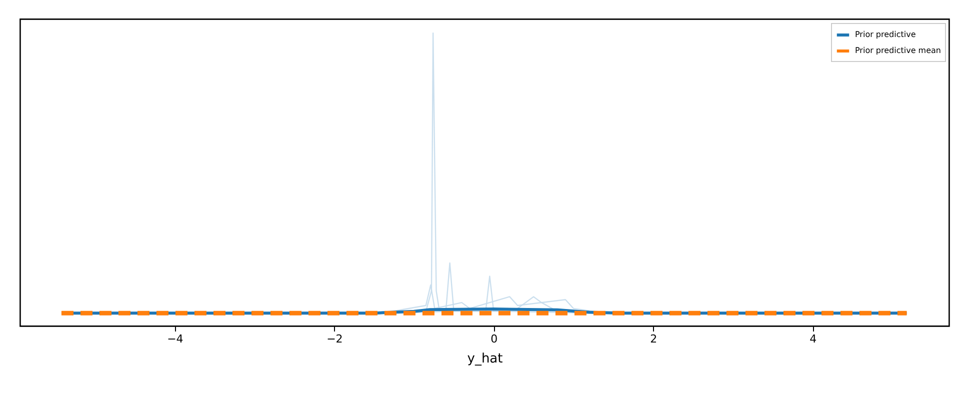 This screenshot has height=413, width=969. What do you see at coordinates (898, 50) in the screenshot?
I see `legend-label: Prior predictive mean` at bounding box center [898, 50].